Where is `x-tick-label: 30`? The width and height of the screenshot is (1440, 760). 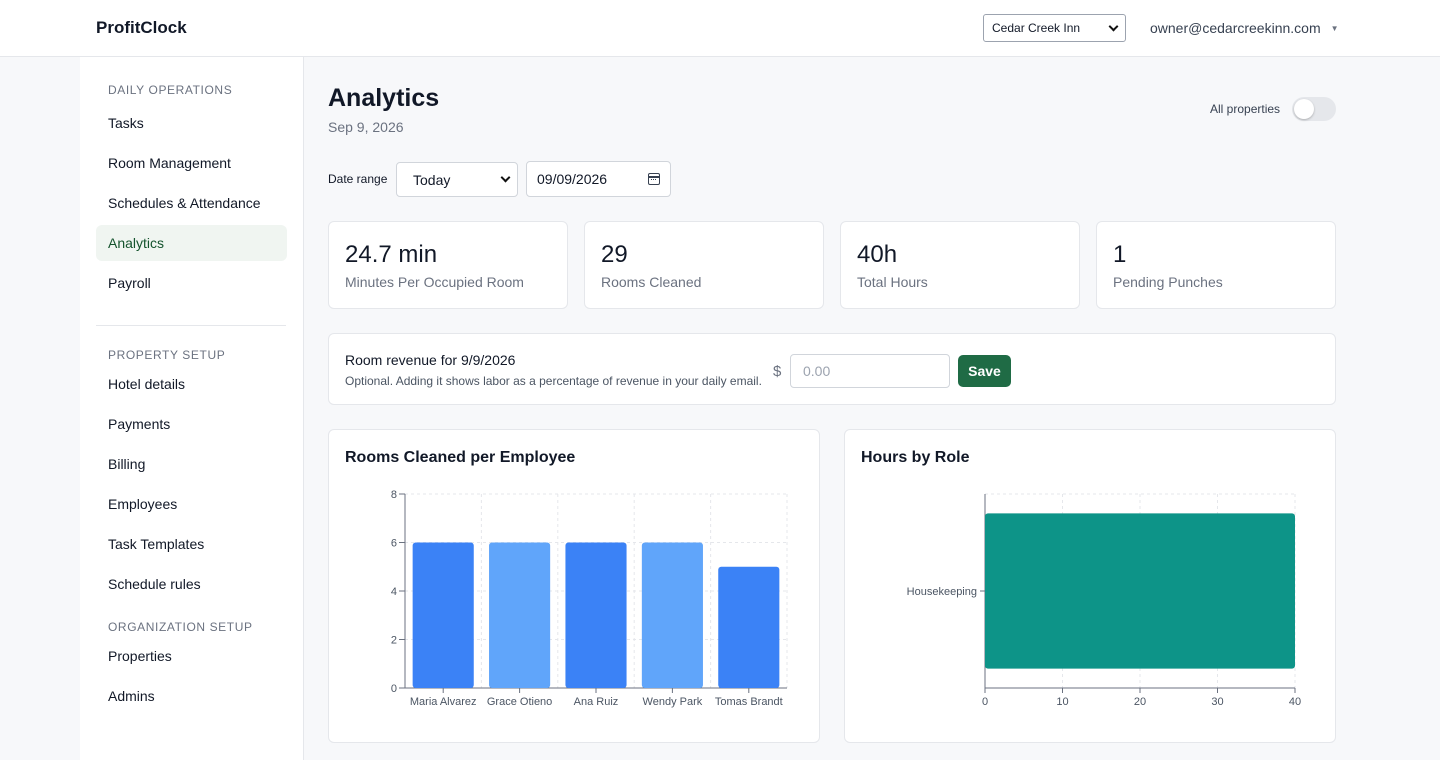
x-tick-label: 30 is located at coordinates (1217, 702).